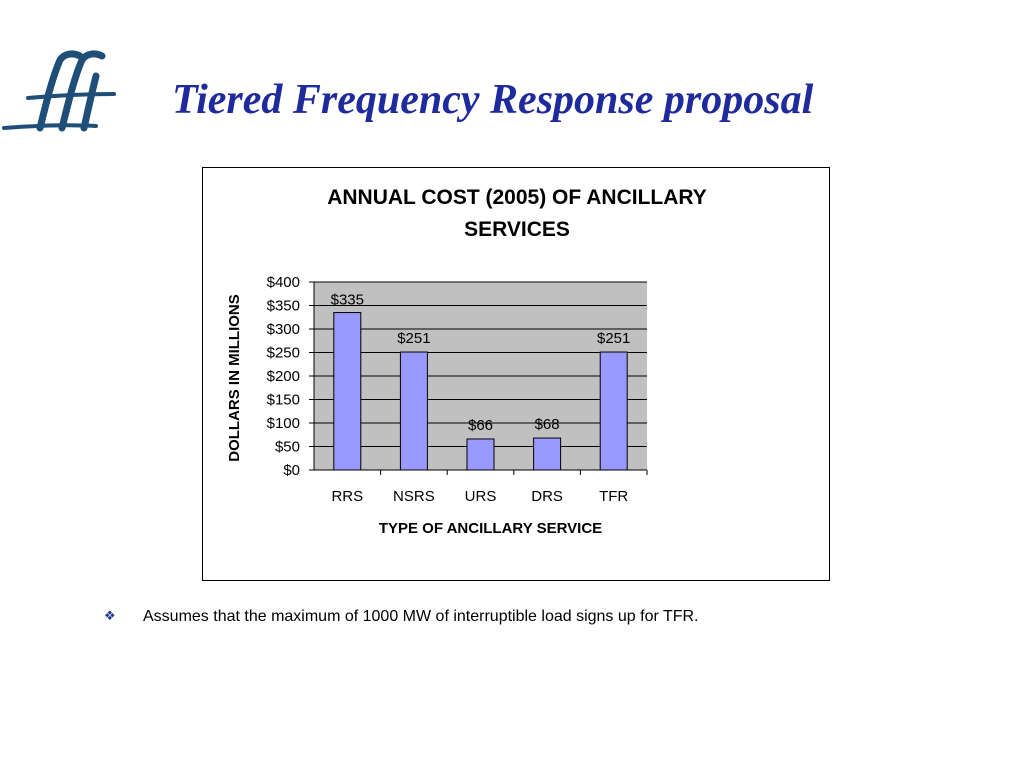 This screenshot has width=1024, height=768. I want to click on y-tick-label: $0, so click(291, 470).